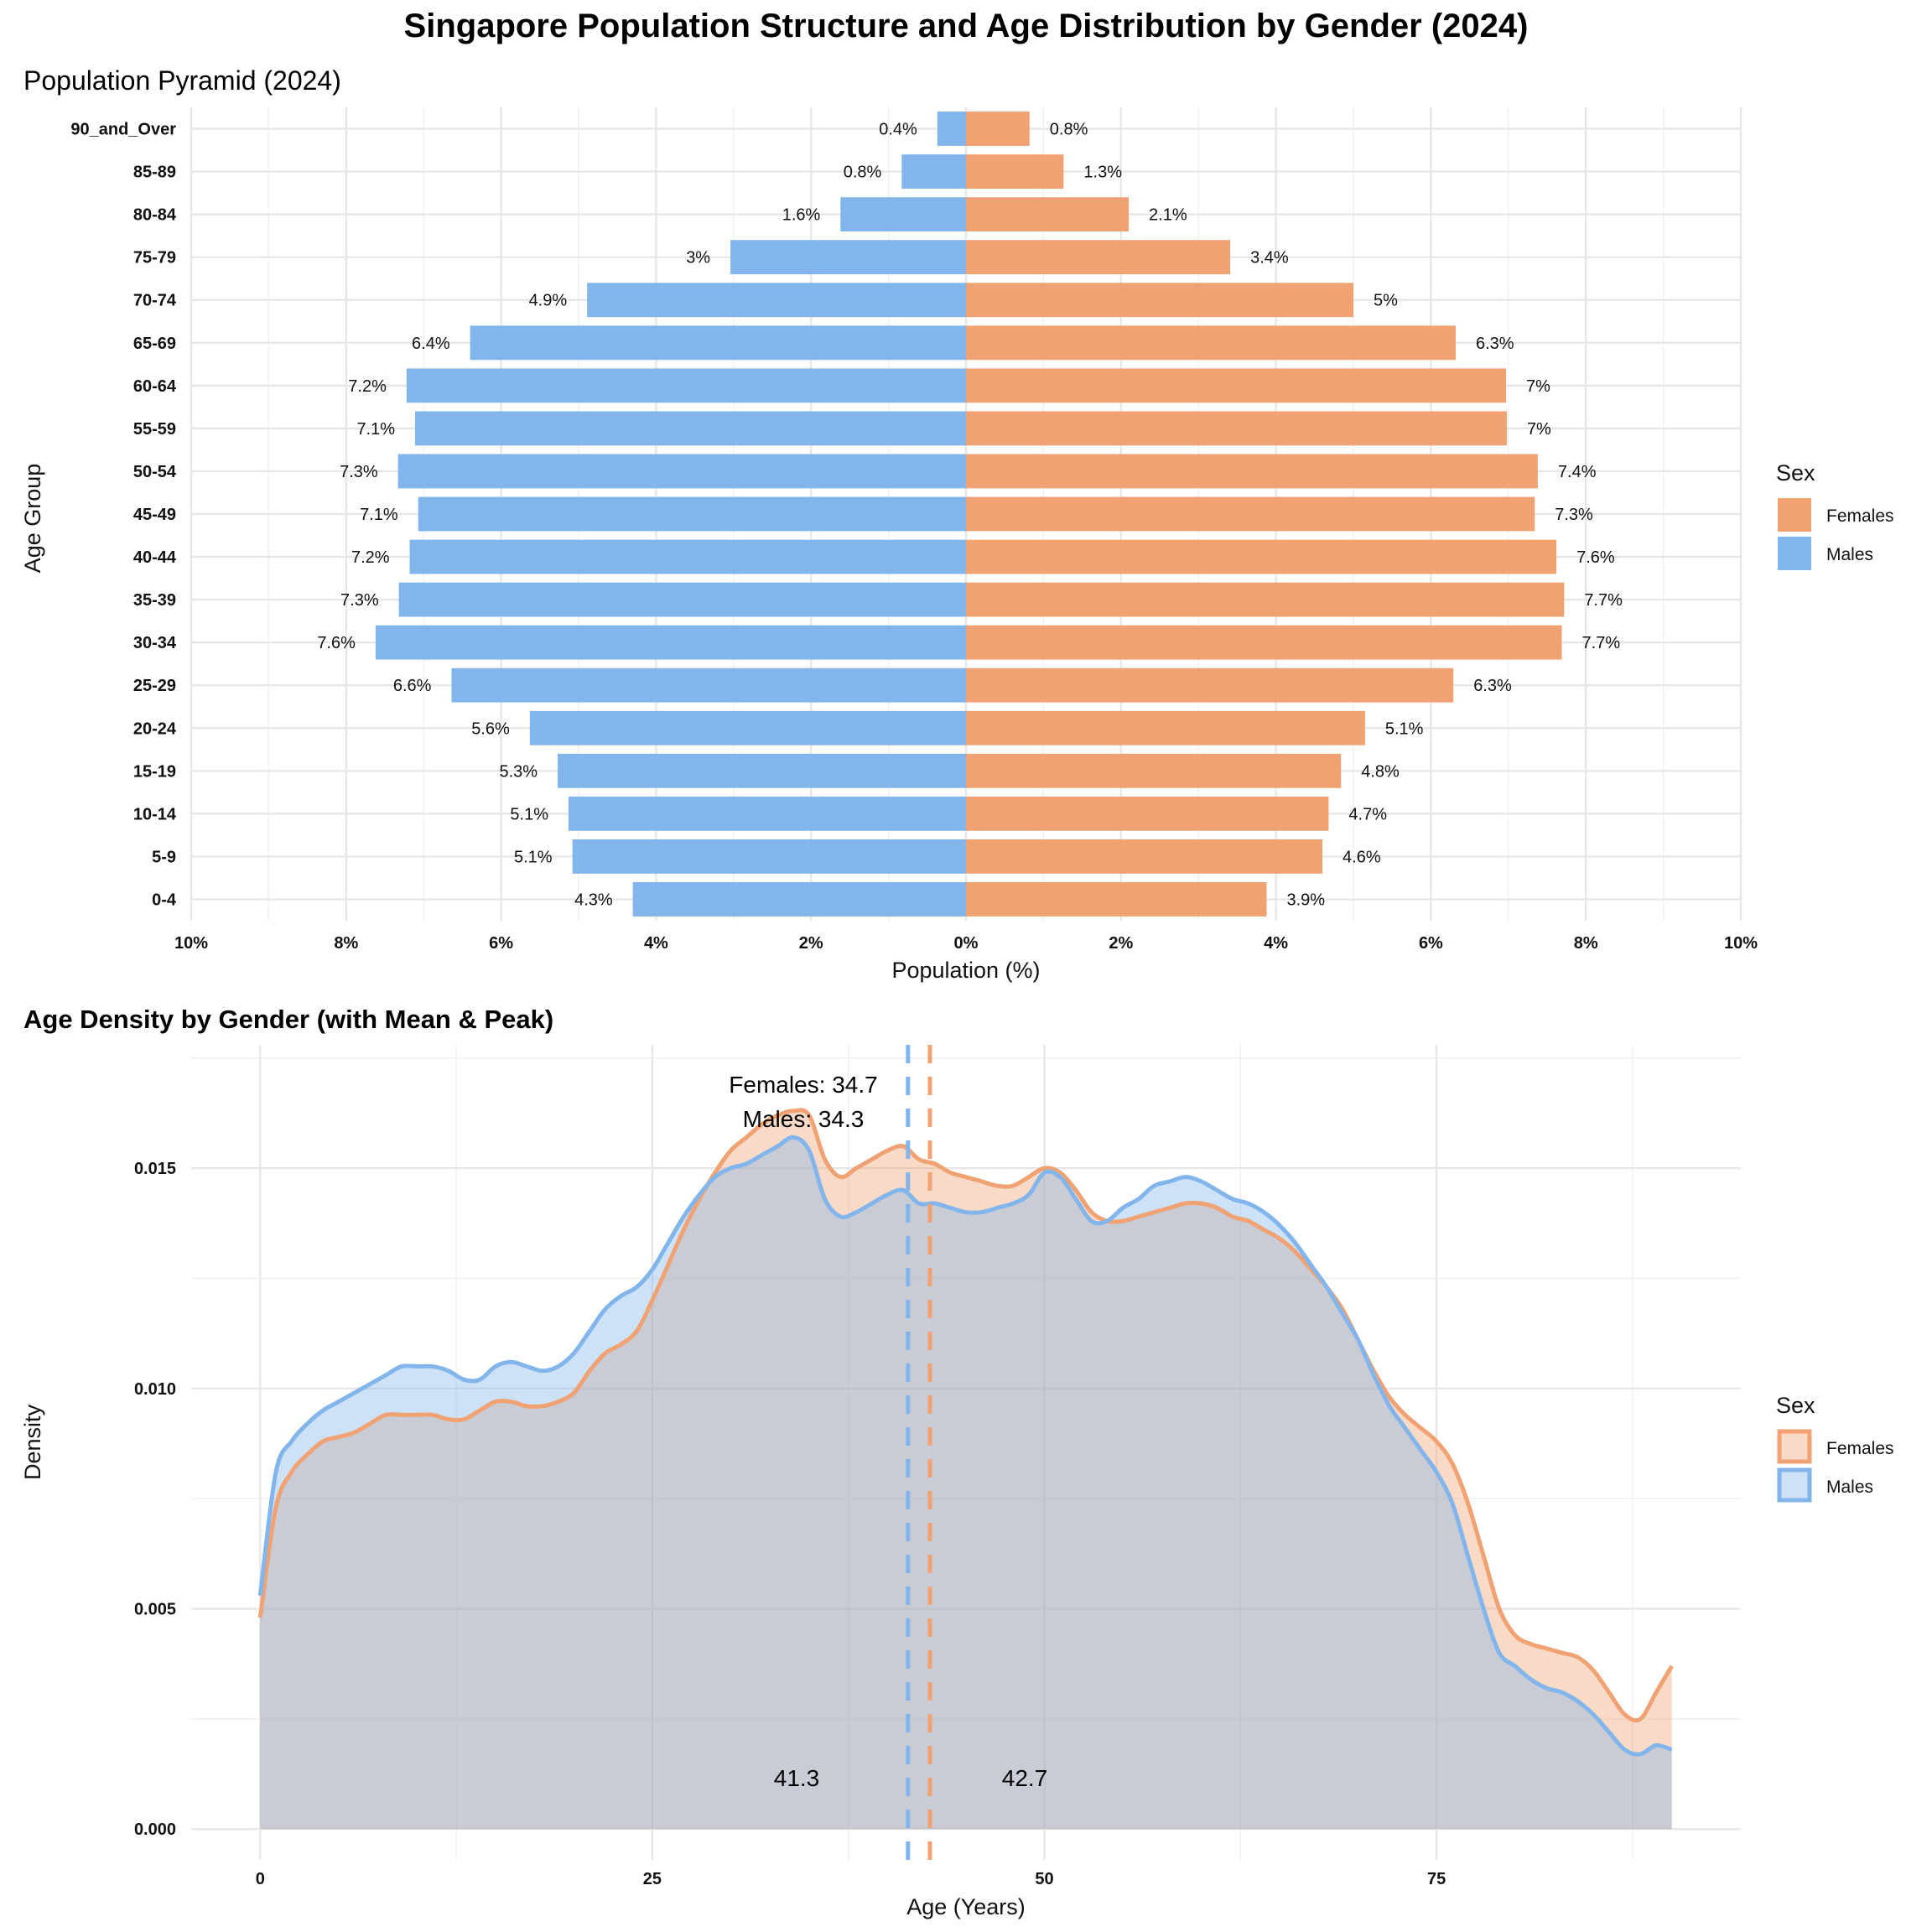  Describe the element at coordinates (32, 519) in the screenshot. I see `pyramid-y-axis-title: Age Group` at that location.